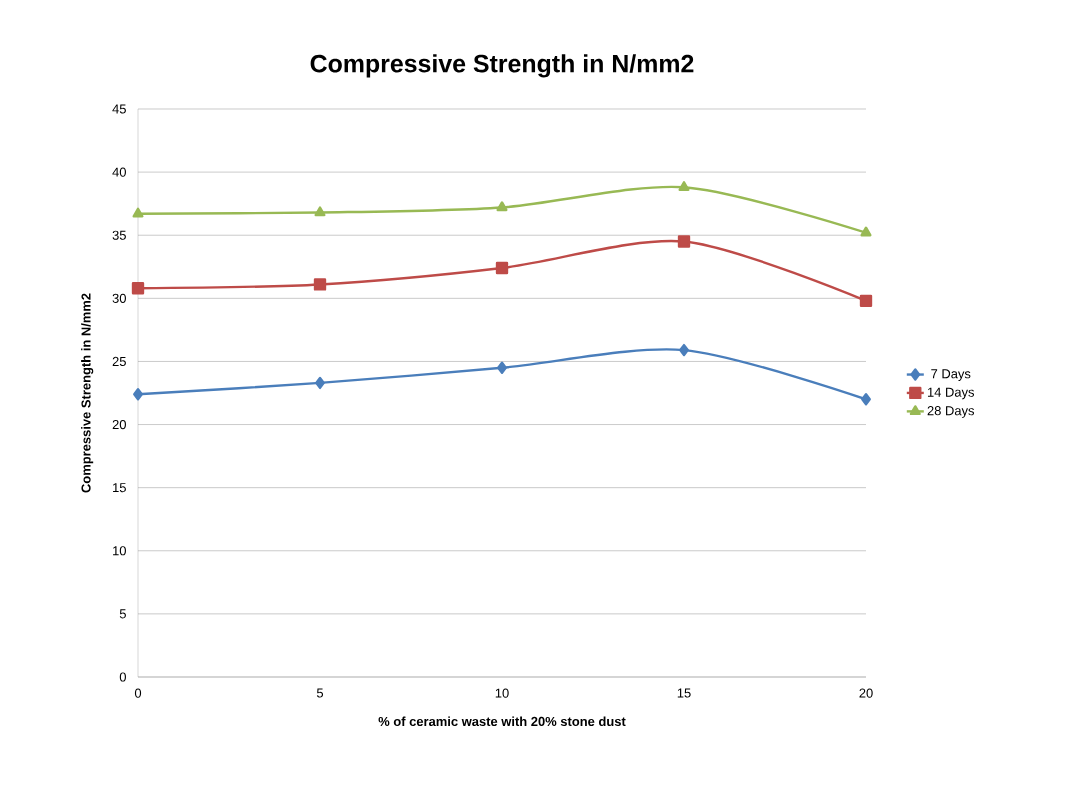  I want to click on y-tick-label: 20, so click(119, 424).